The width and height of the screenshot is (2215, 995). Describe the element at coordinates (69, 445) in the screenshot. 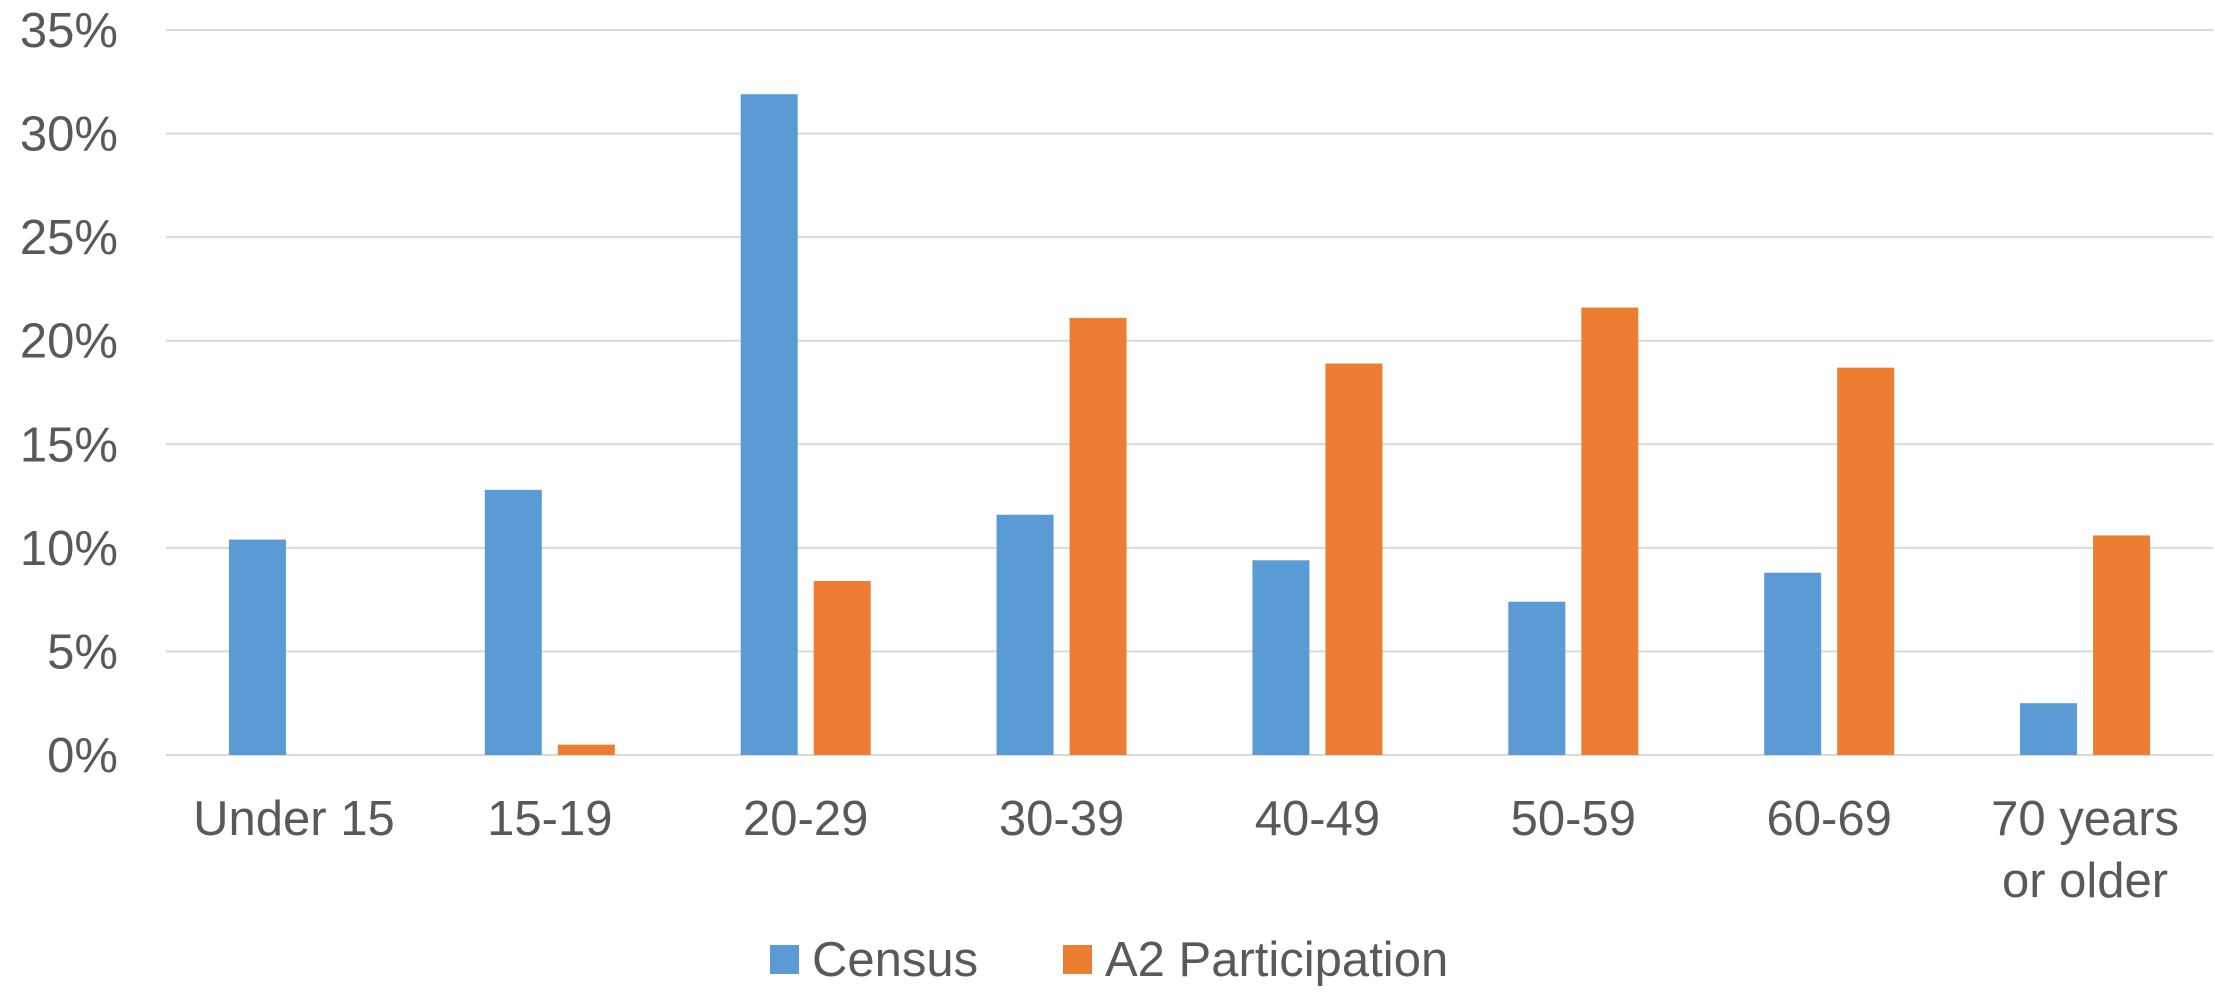

I see `y-tick-label: 15%` at that location.